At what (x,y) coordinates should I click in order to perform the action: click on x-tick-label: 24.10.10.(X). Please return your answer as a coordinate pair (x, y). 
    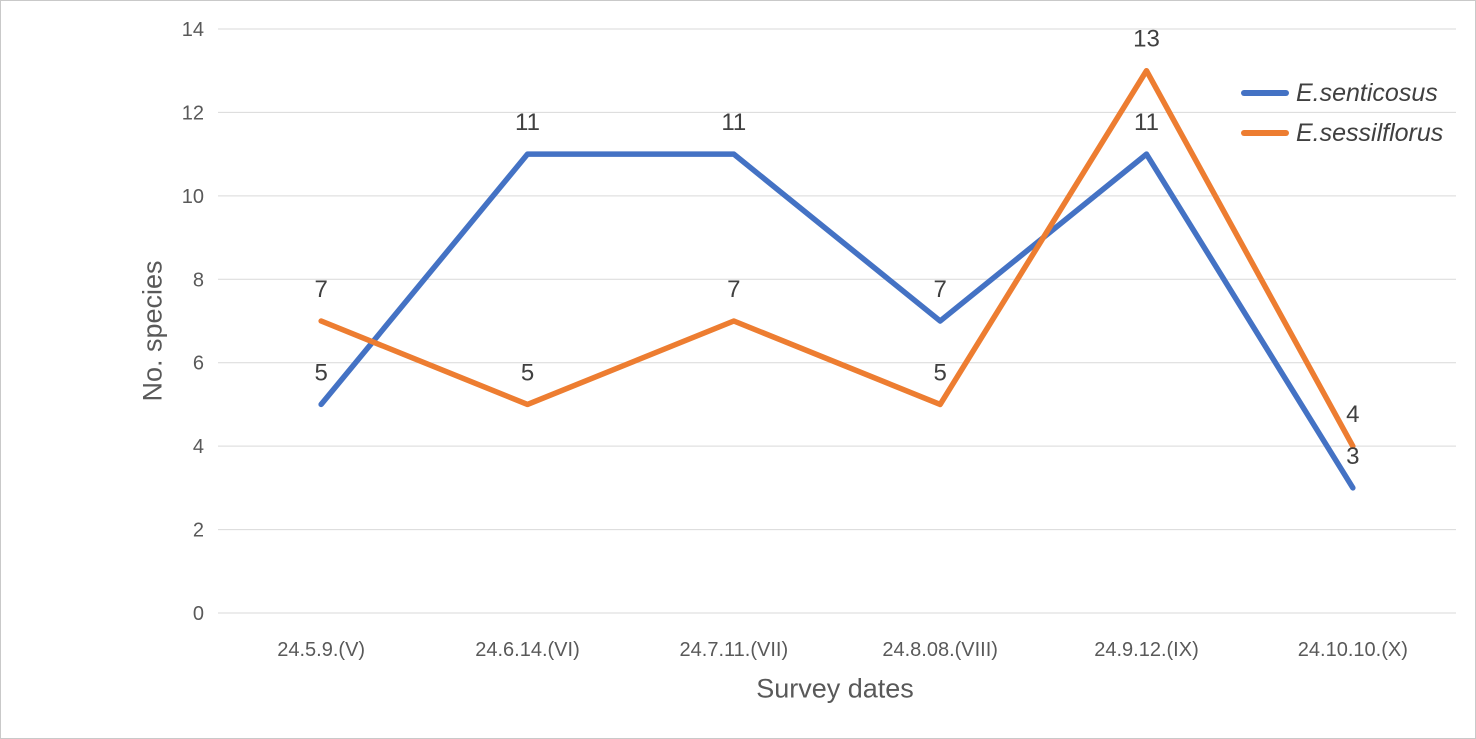
    Looking at the image, I should click on (1353, 650).